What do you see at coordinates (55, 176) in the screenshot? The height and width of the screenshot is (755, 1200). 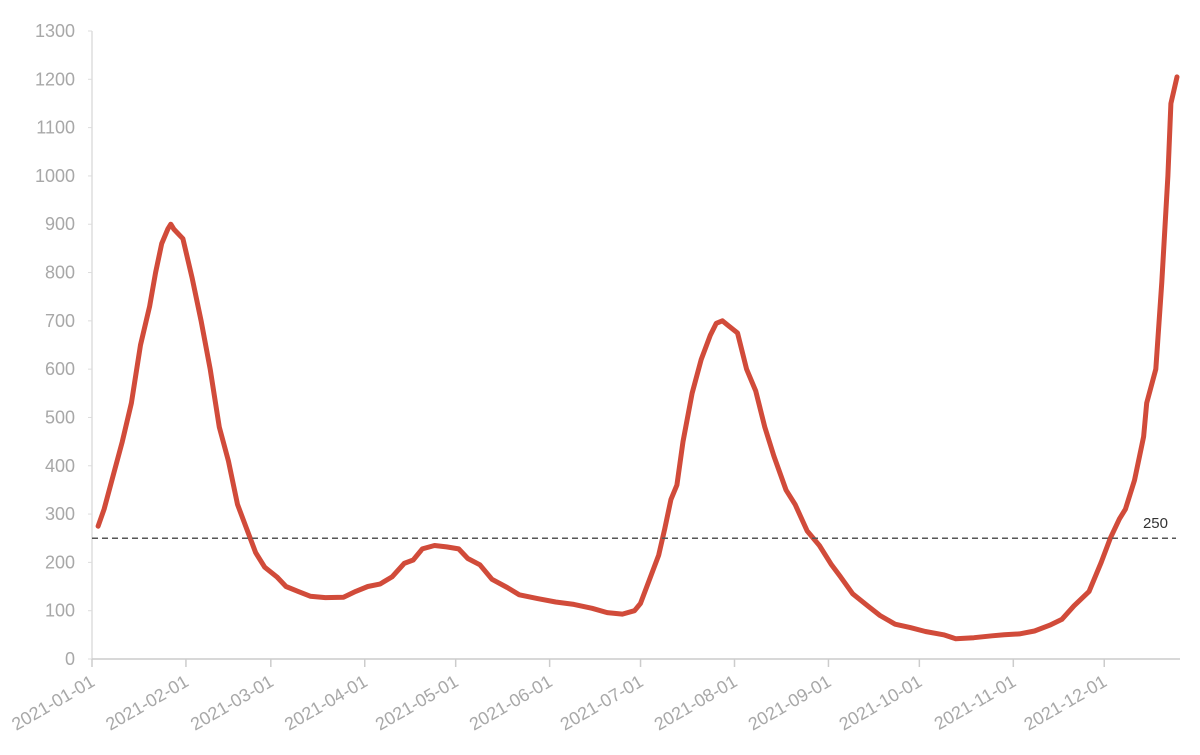 I see `y-tick-label: 1000` at bounding box center [55, 176].